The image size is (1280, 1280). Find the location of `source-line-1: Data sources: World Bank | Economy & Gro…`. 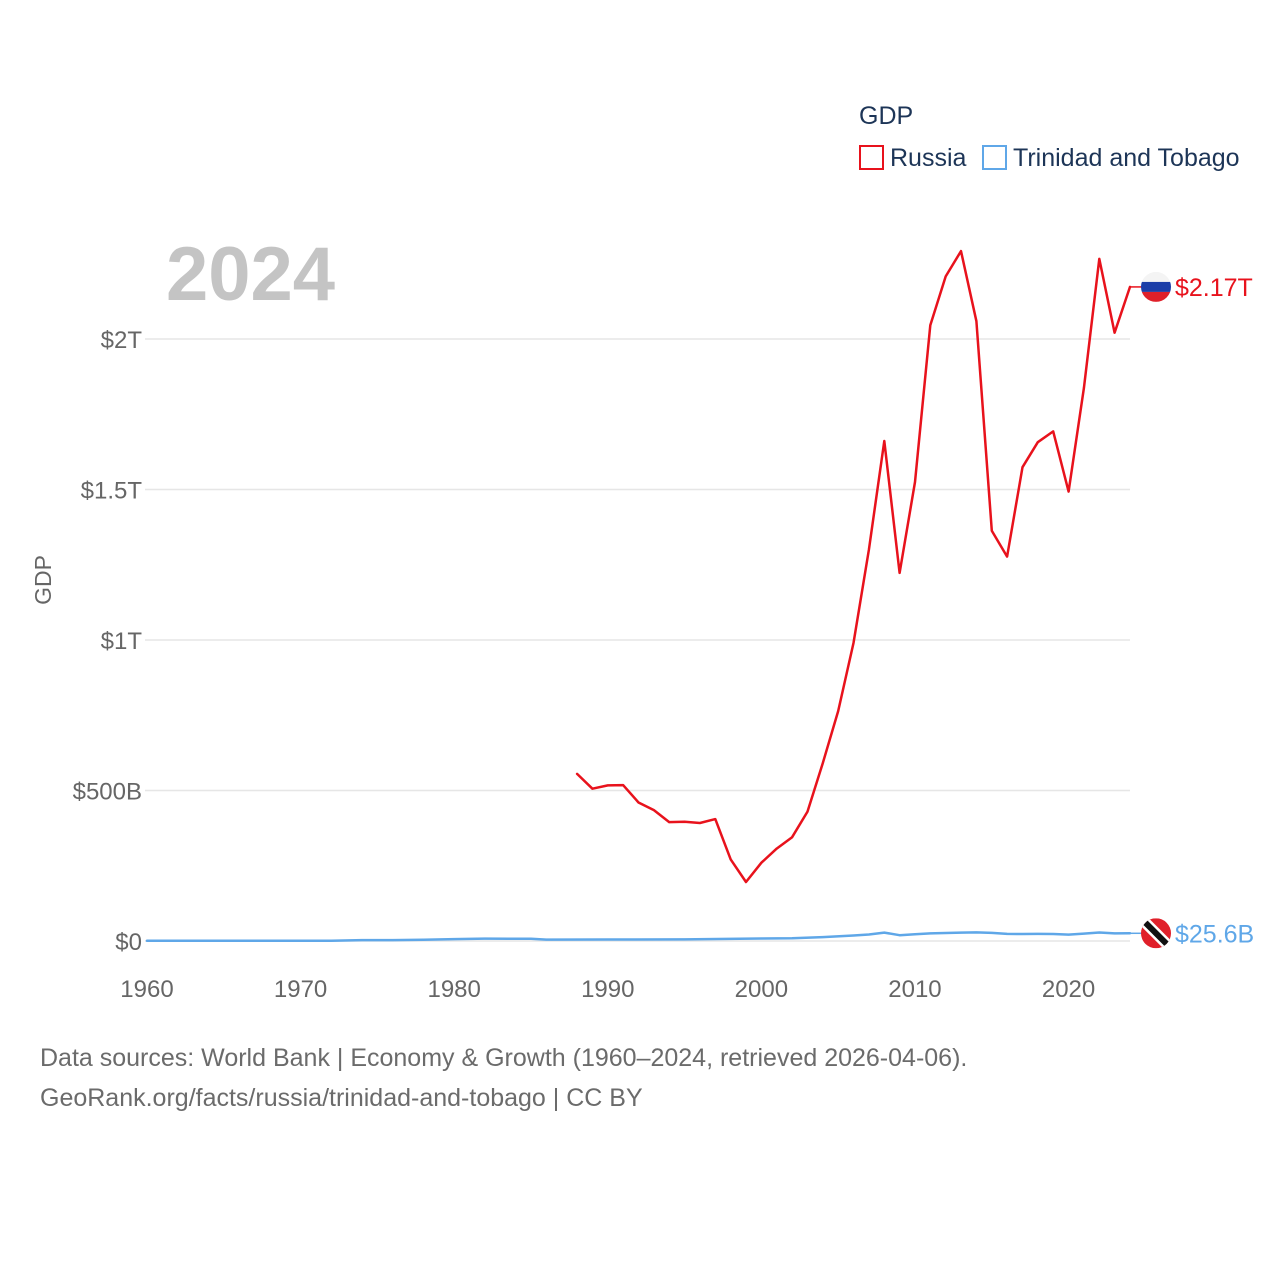

source-line-1: Data sources: World Bank | Economy & Gro… is located at coordinates (504, 1058).